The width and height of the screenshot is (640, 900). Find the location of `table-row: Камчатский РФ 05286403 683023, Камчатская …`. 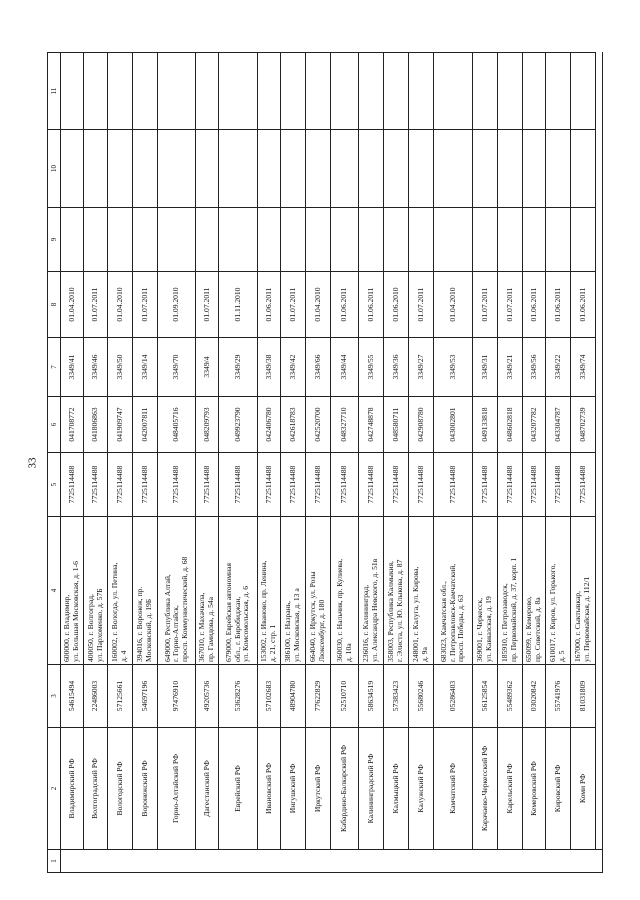

table-row: Камчатский РФ 05286403 683023, Камчатская … is located at coordinates (453, 462).